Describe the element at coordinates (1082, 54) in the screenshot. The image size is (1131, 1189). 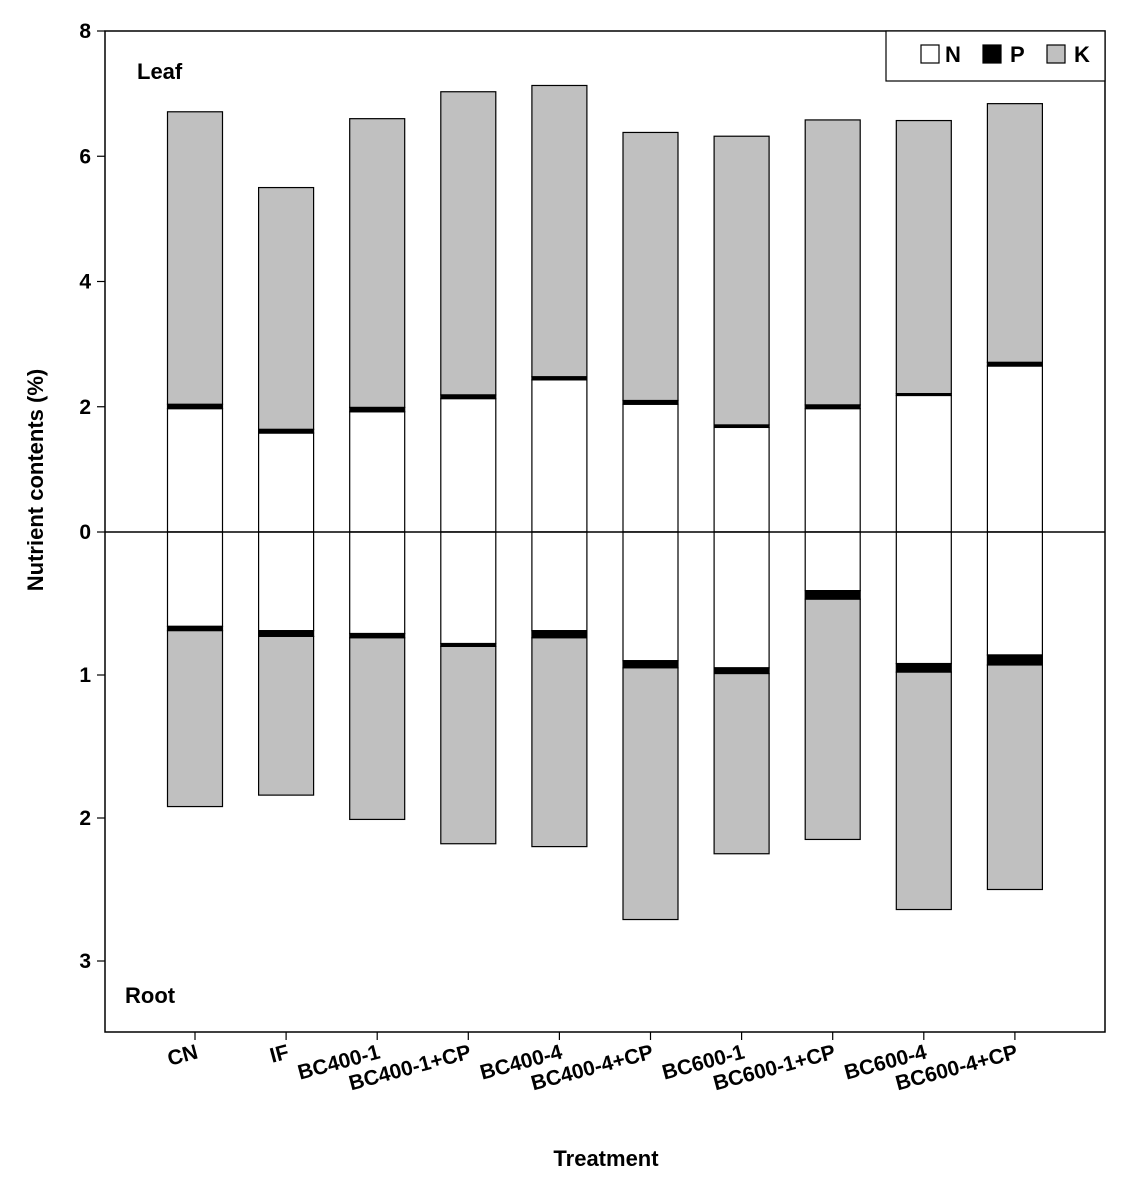
I see `legend-label-k: K` at that location.